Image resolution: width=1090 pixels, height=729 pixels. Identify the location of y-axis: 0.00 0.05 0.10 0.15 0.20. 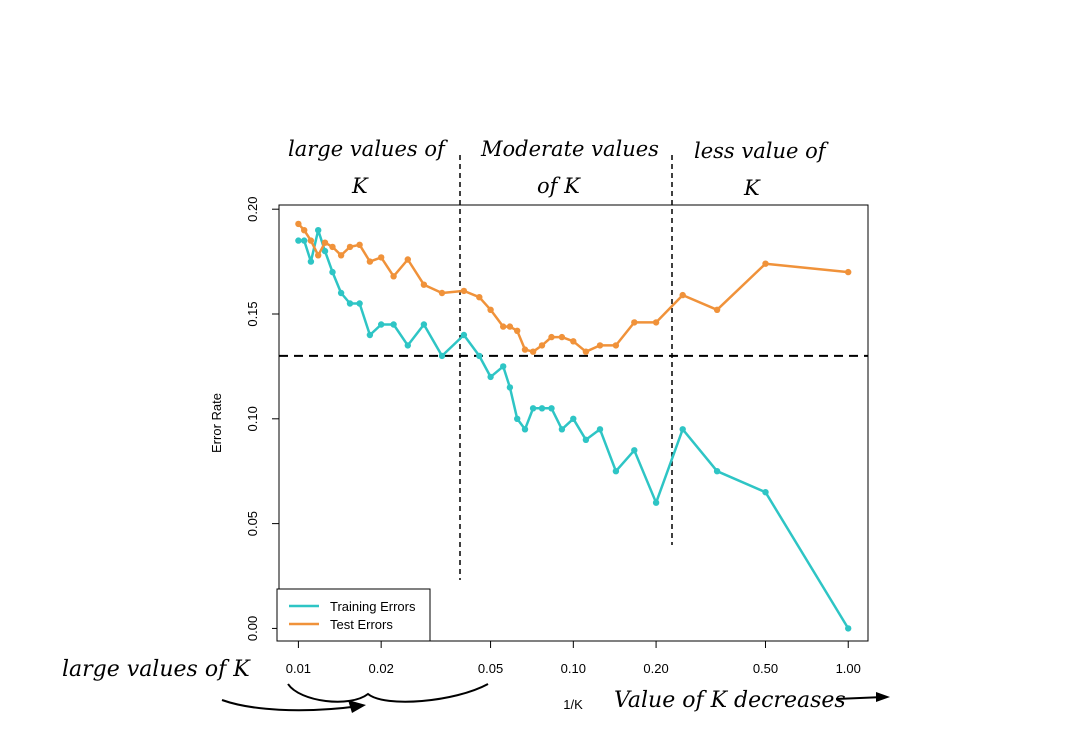
(262, 419).